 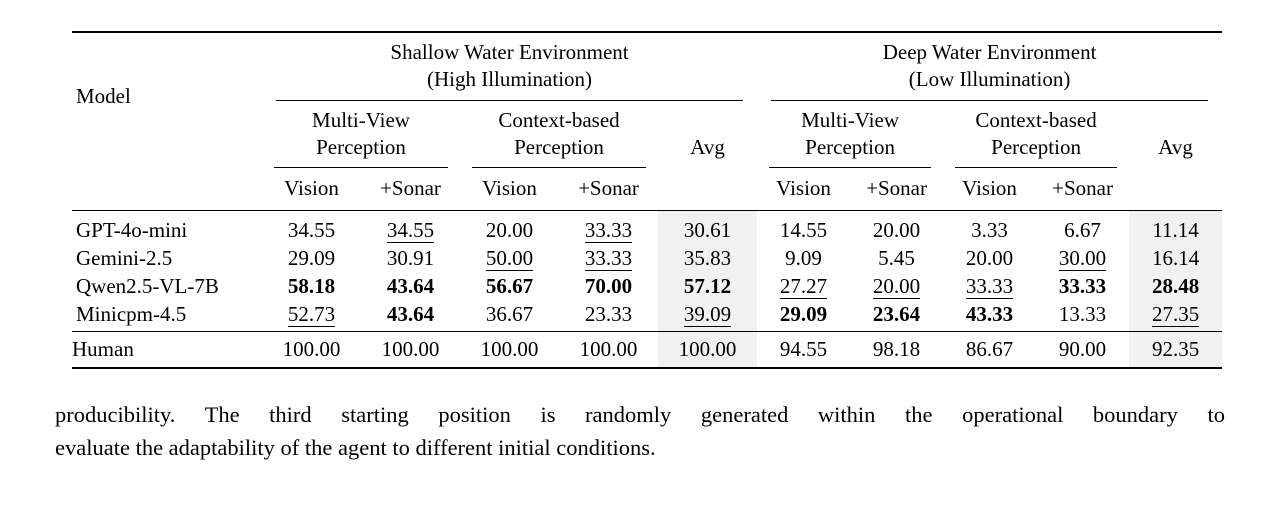 What do you see at coordinates (989, 349) in the screenshot?
I see `table-cell: 86.67` at bounding box center [989, 349].